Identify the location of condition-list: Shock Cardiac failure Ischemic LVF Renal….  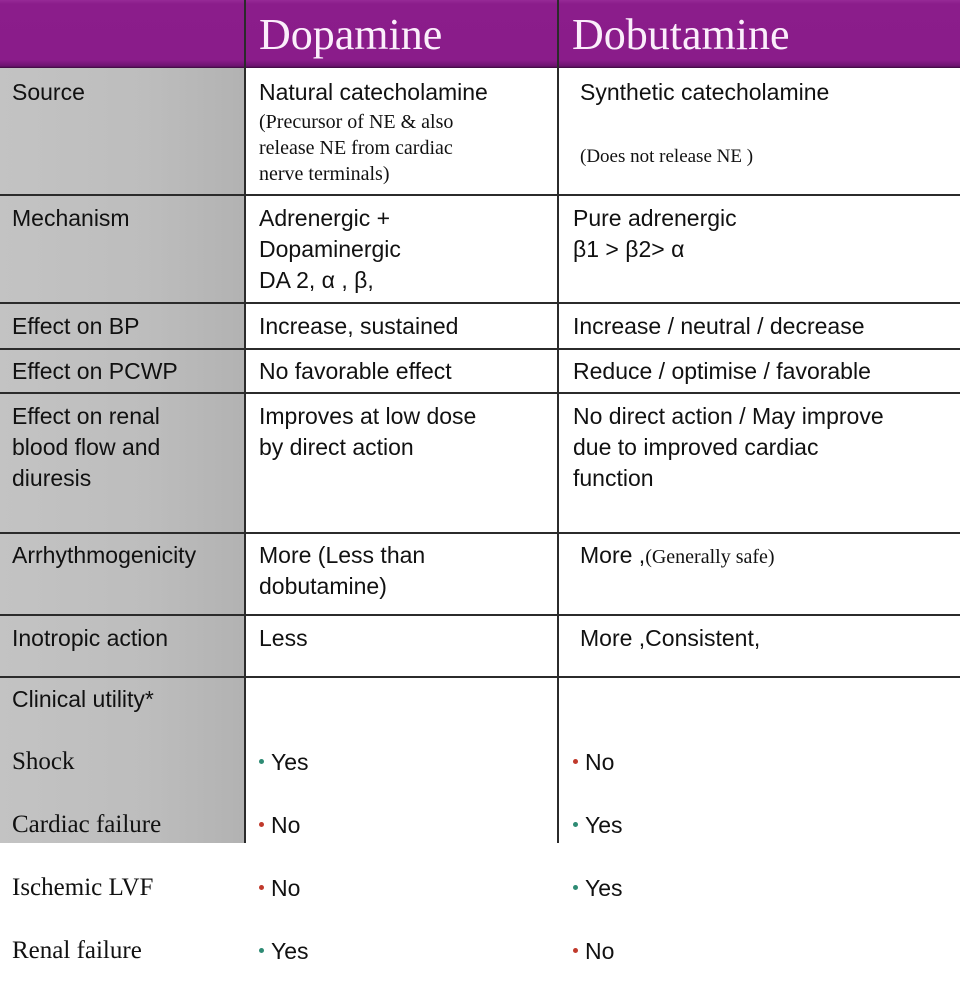
(86, 856).